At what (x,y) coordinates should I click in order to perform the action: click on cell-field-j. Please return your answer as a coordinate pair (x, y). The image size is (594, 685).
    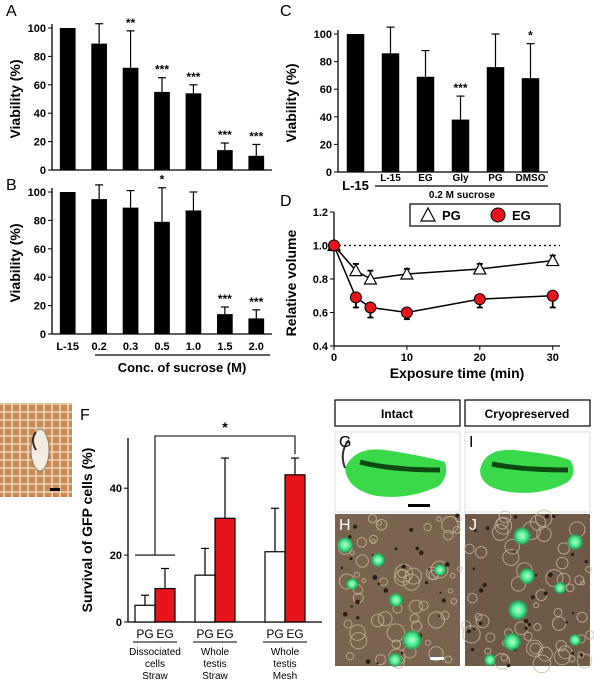
    Looking at the image, I should click on (527, 591).